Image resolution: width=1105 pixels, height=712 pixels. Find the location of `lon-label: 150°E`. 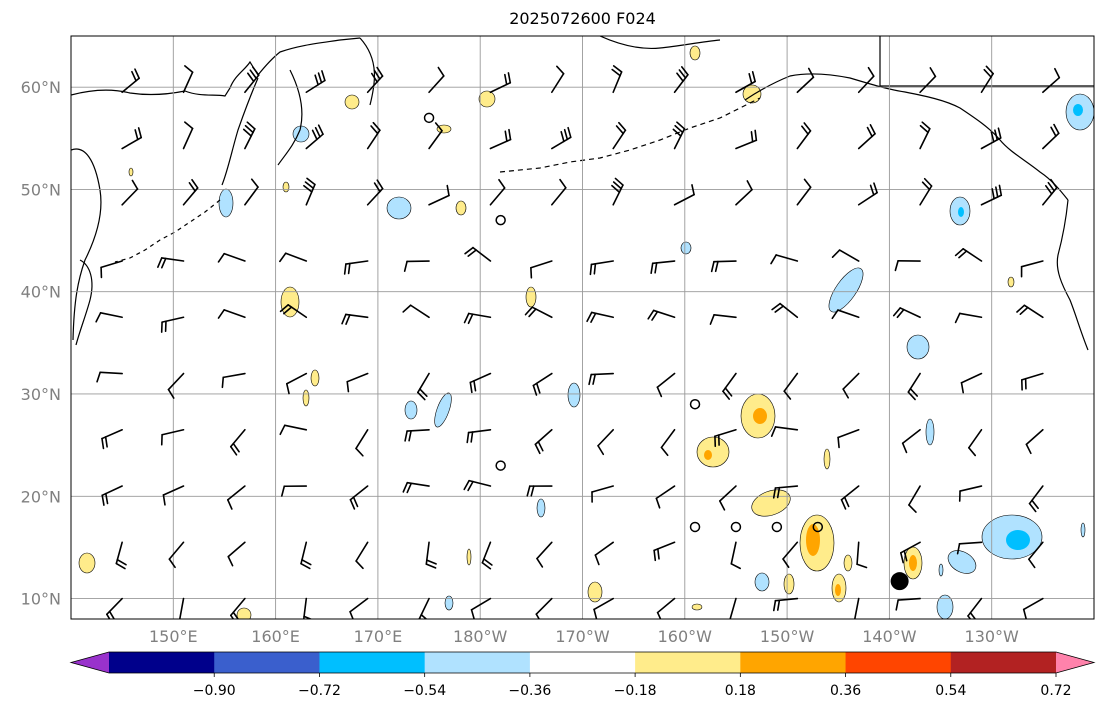

lon-label: 150°E is located at coordinates (173, 636).